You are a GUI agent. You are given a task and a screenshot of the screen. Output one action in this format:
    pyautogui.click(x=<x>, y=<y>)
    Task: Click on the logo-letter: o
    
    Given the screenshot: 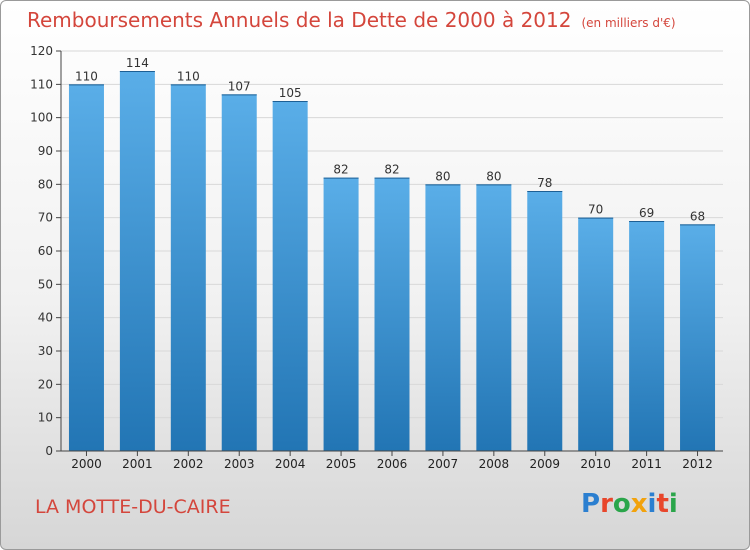 What is the action you would take?
    pyautogui.click(x=621, y=504)
    